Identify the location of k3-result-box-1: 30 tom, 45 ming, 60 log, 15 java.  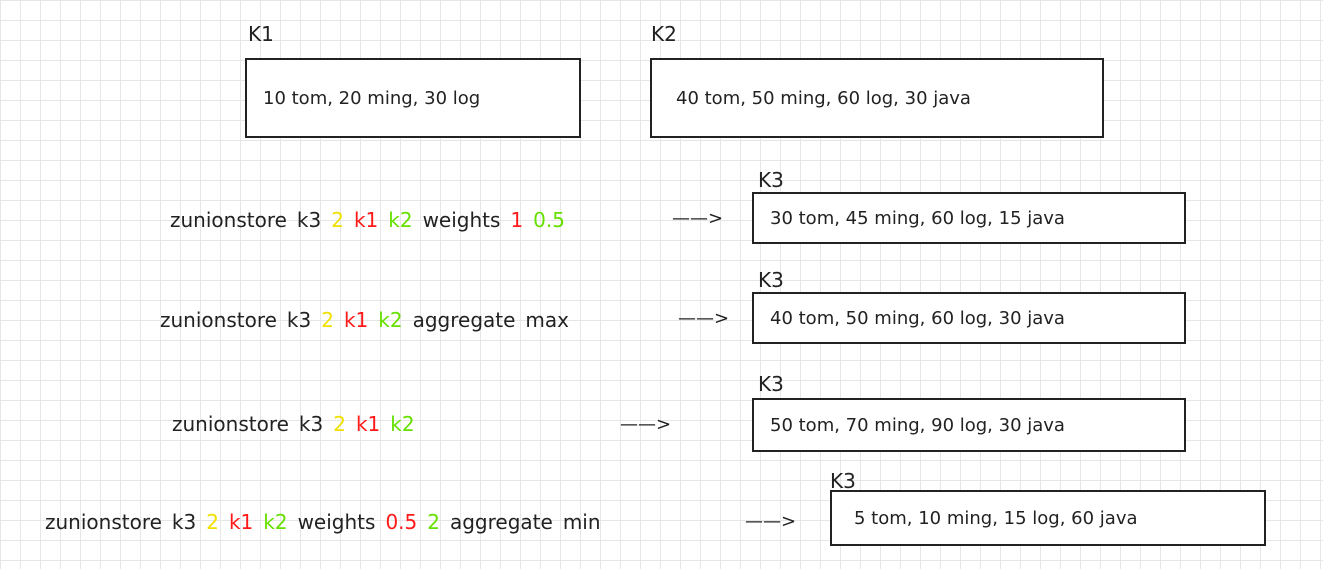
(969, 218).